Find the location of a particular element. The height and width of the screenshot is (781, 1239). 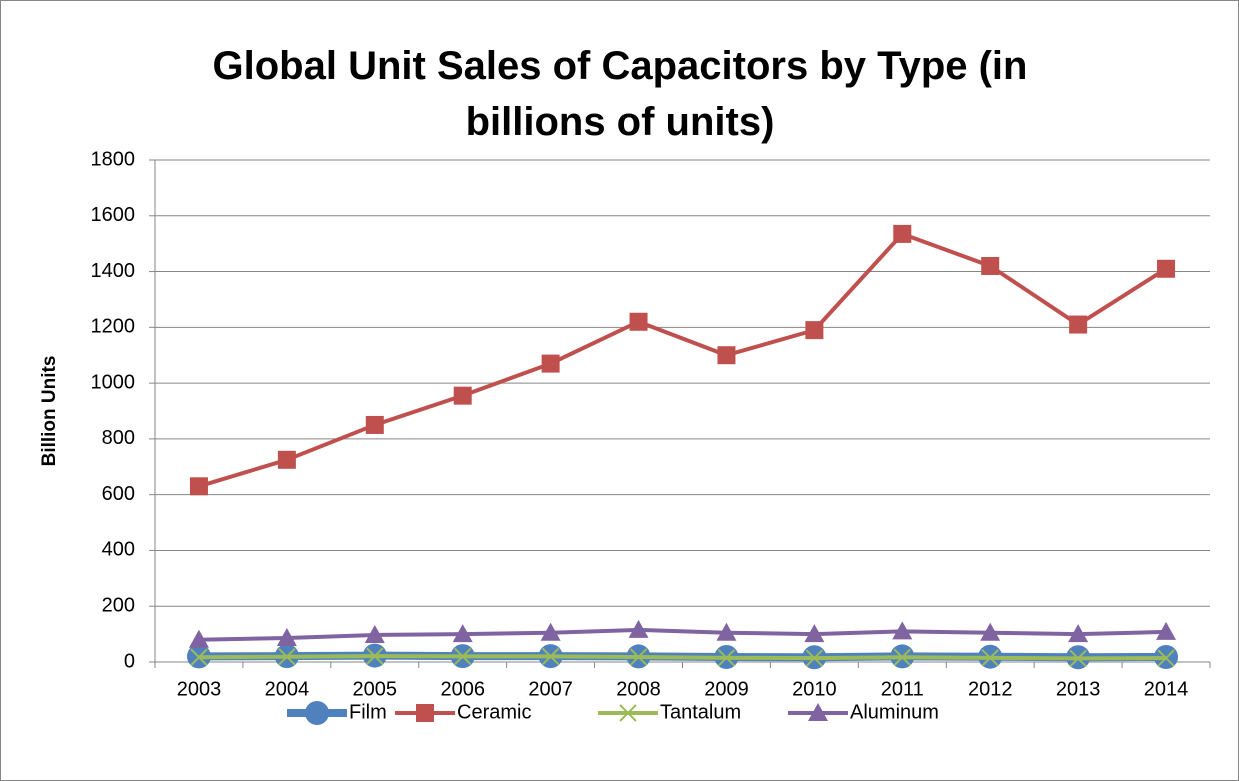

x-tick-label: 2007 is located at coordinates (550, 689).